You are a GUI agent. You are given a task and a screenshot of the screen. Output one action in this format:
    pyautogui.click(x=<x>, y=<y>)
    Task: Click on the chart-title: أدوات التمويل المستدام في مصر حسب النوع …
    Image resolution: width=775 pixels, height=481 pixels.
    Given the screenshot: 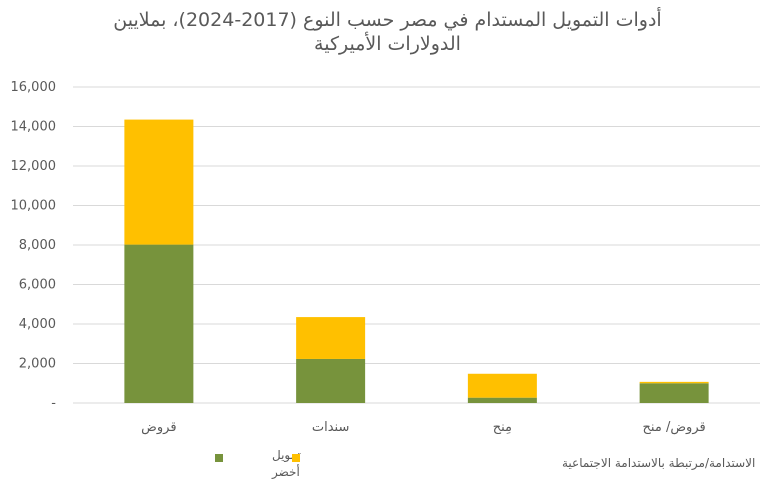 What is the action you would take?
    pyautogui.click(x=387, y=32)
    